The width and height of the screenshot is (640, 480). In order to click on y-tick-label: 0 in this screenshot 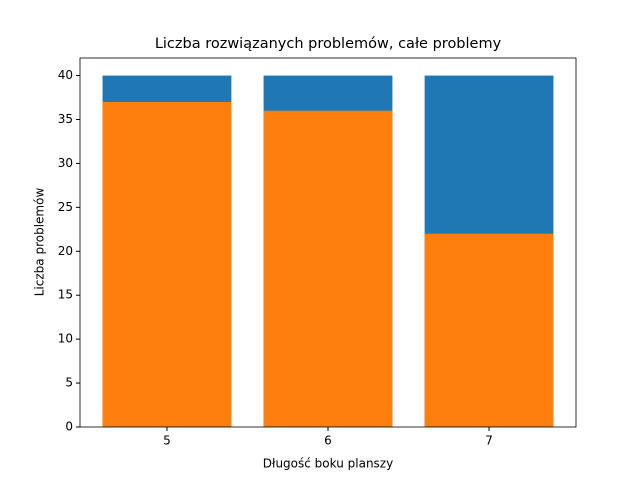, I will do `click(69, 427)`.